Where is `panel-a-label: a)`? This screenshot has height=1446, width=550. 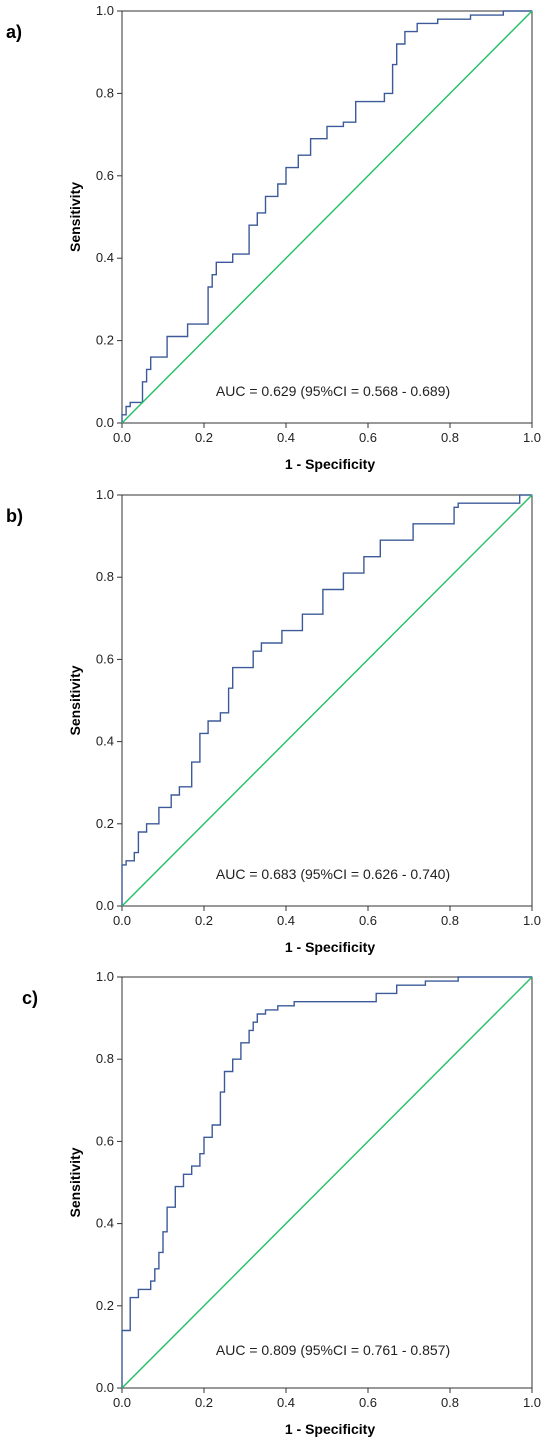 panel-a-label: a) is located at coordinates (14, 32).